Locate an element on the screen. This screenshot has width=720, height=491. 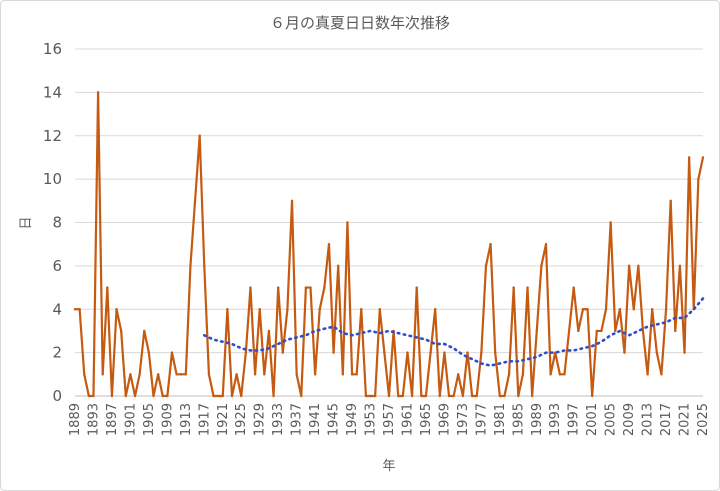
y-tick-label: 4 is located at coordinates (57, 309).